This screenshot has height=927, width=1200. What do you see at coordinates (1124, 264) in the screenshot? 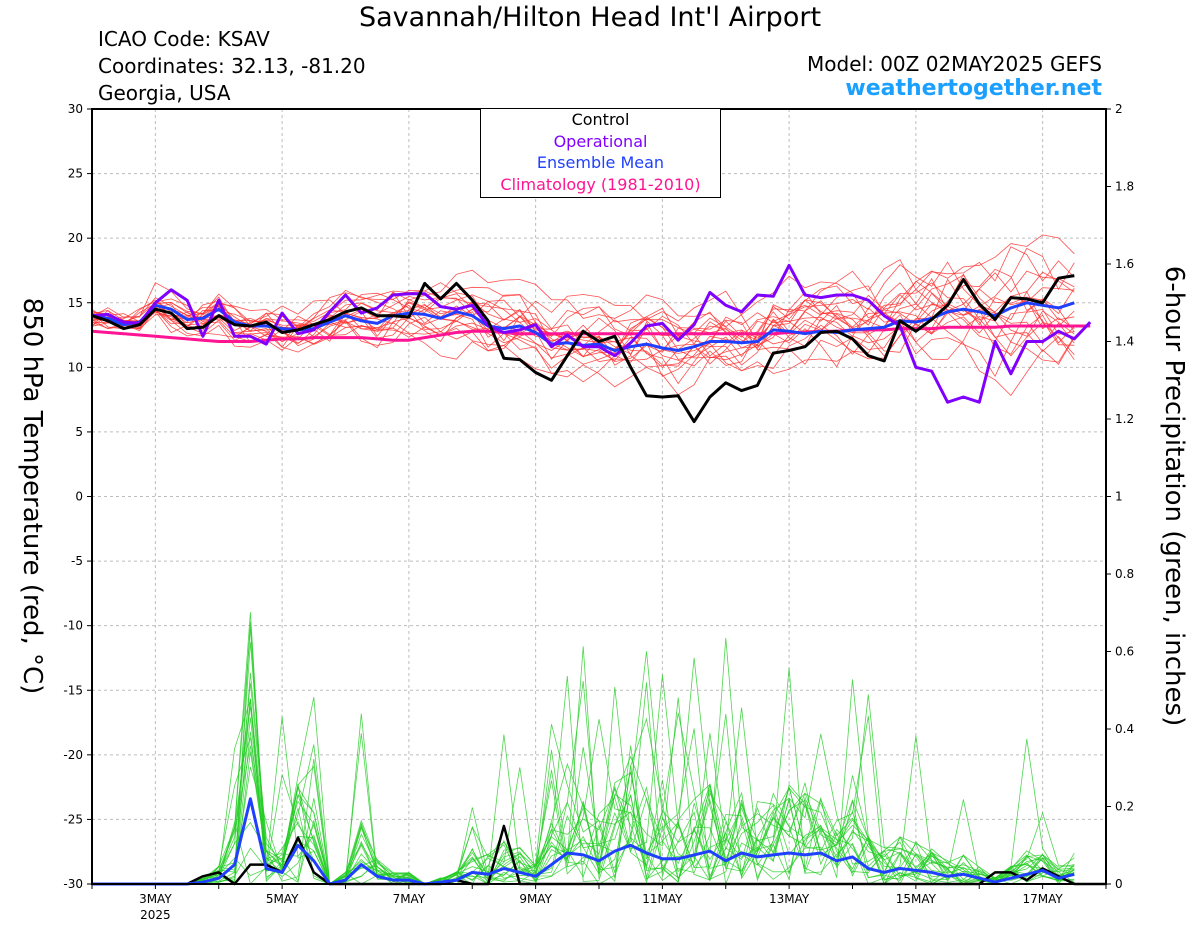
I see `right-tick-label: 1.6` at bounding box center [1124, 264].